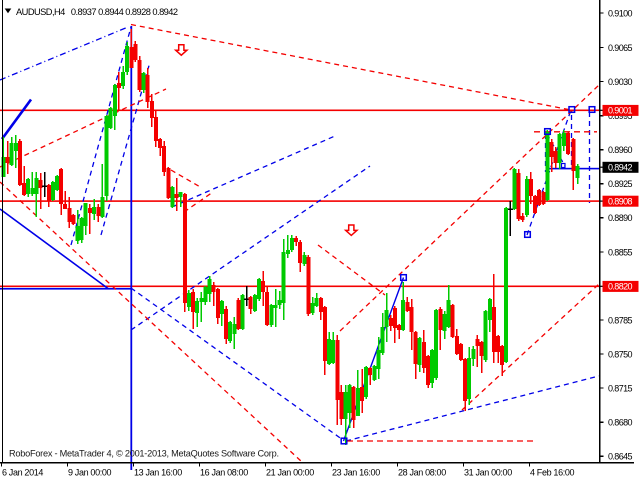 The width and height of the screenshot is (640, 480). I want to click on svg-text: 0.9030, so click(620, 82).